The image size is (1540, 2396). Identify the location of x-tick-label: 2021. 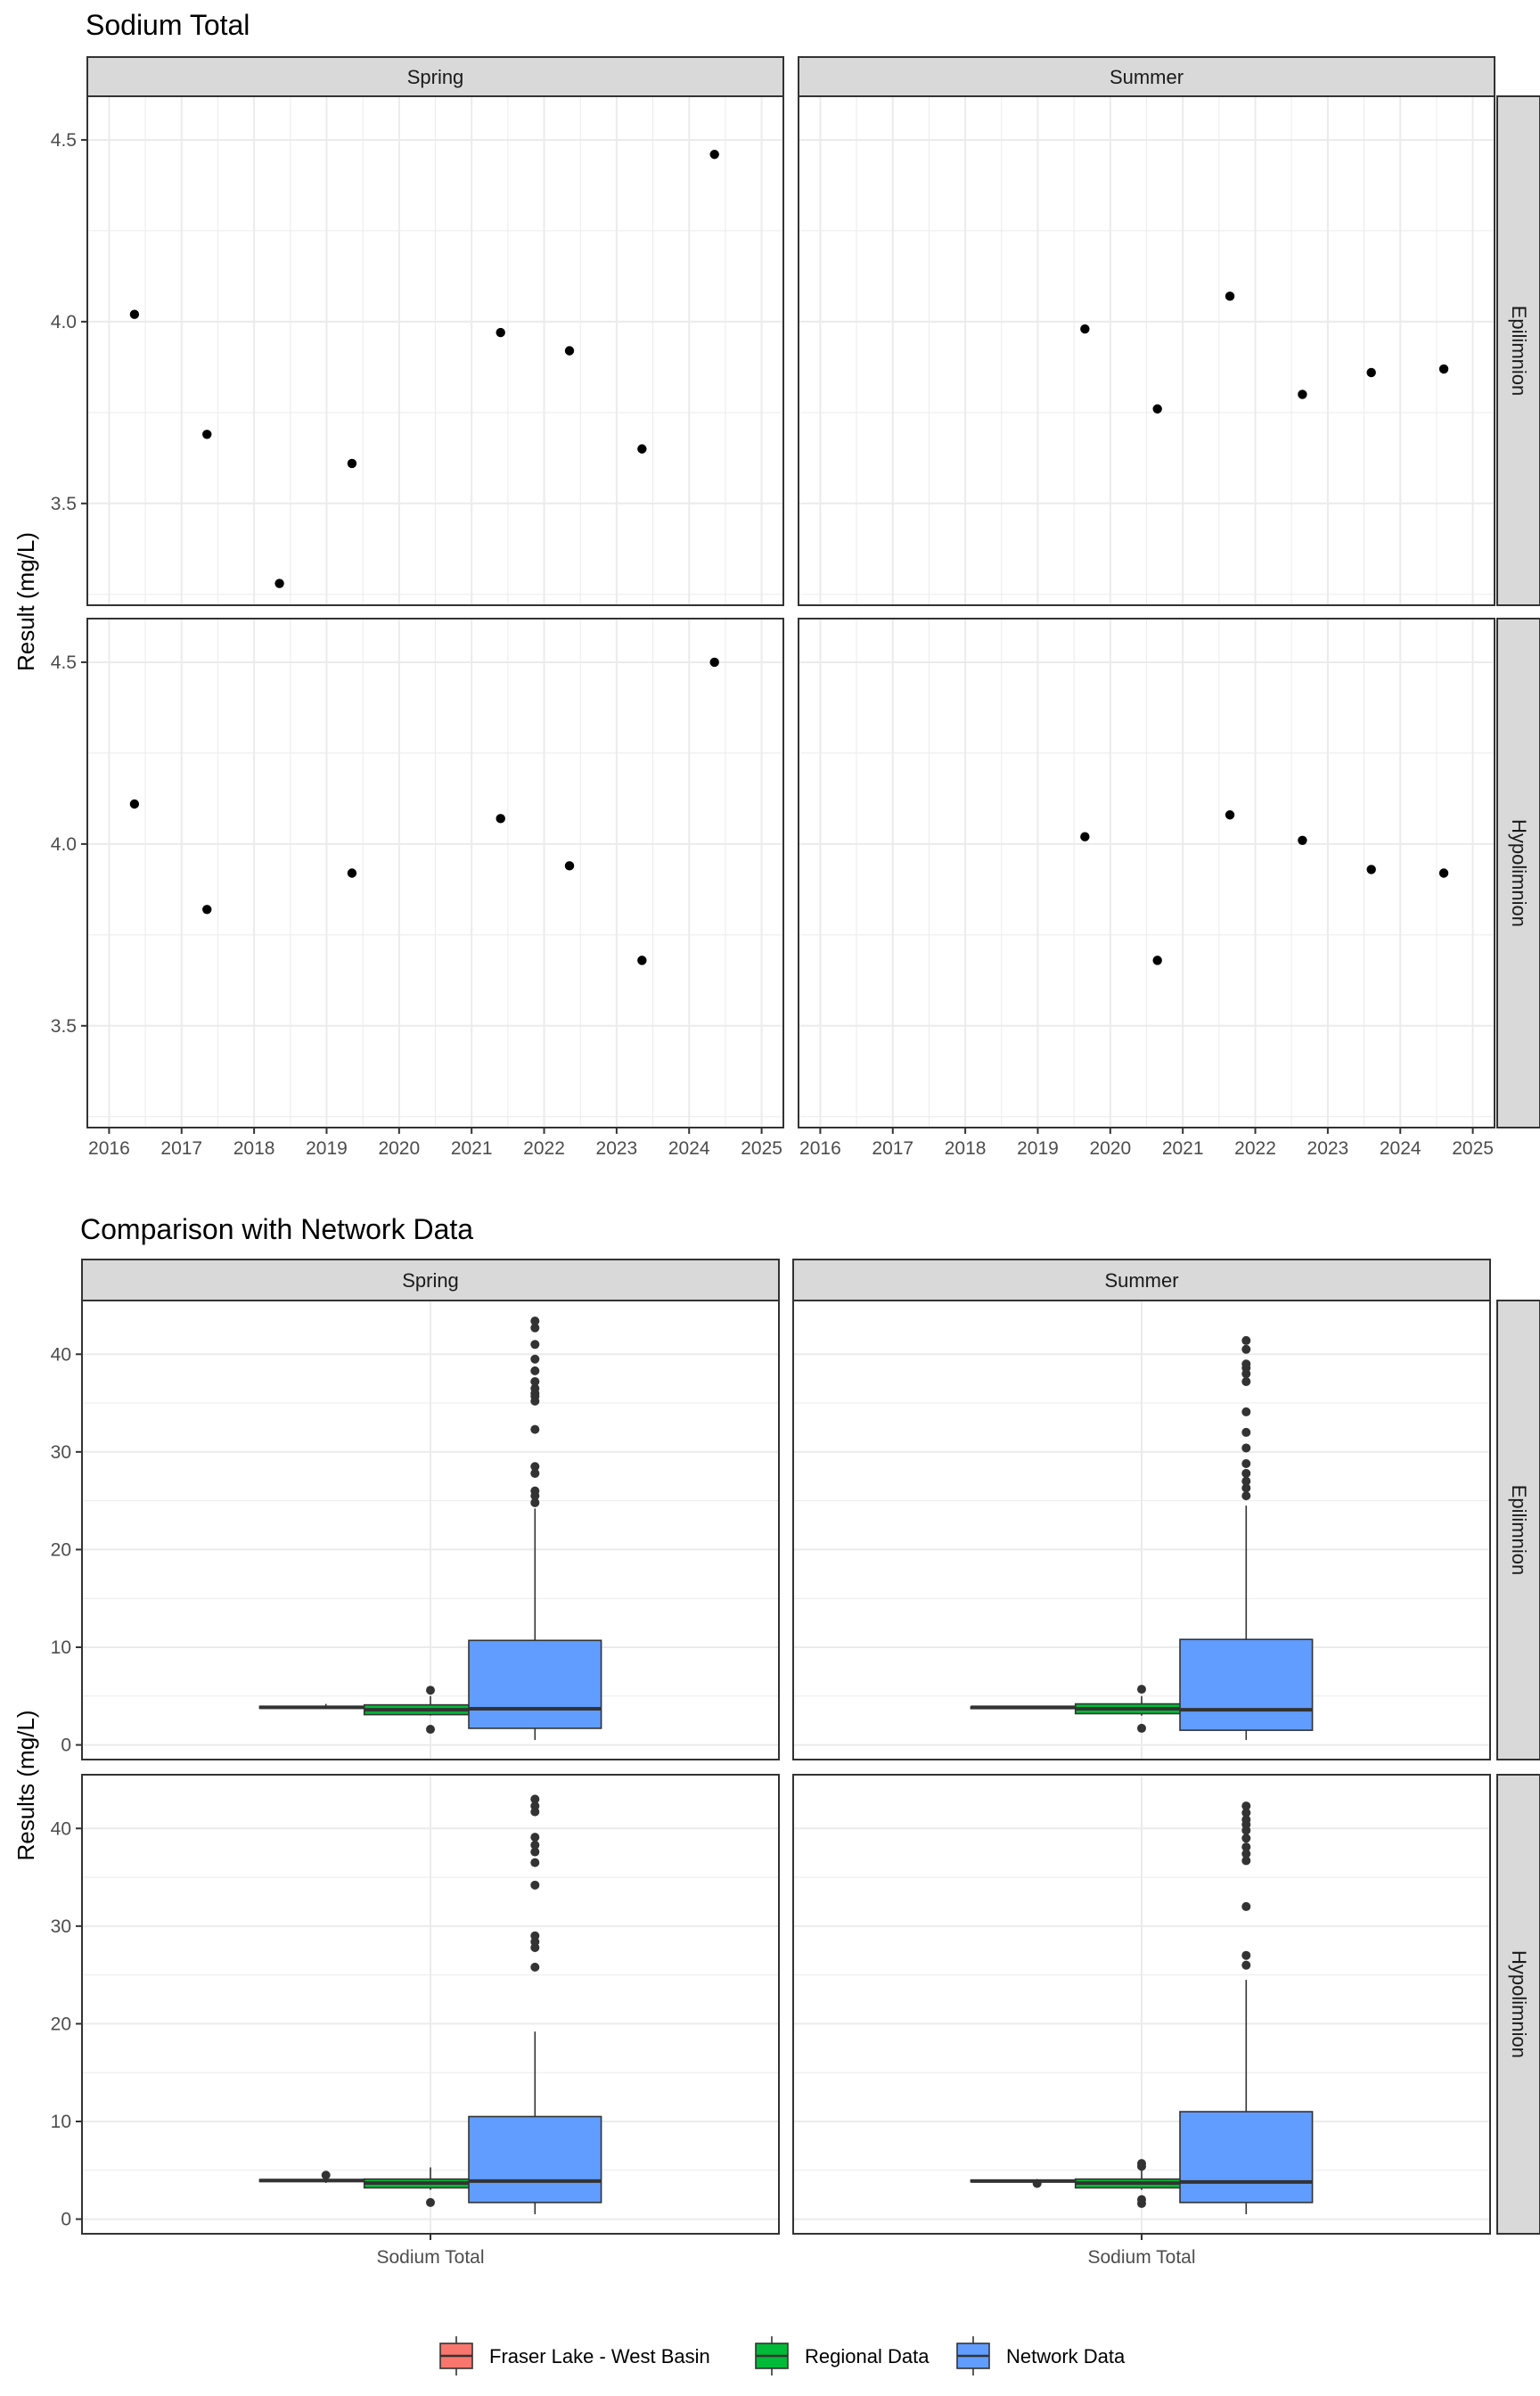
(1183, 1148).